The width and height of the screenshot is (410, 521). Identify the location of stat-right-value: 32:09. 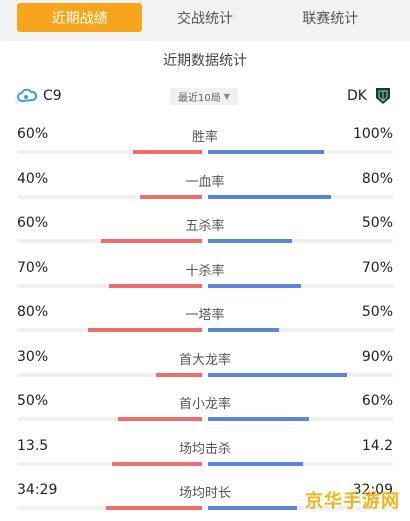
(372, 490).